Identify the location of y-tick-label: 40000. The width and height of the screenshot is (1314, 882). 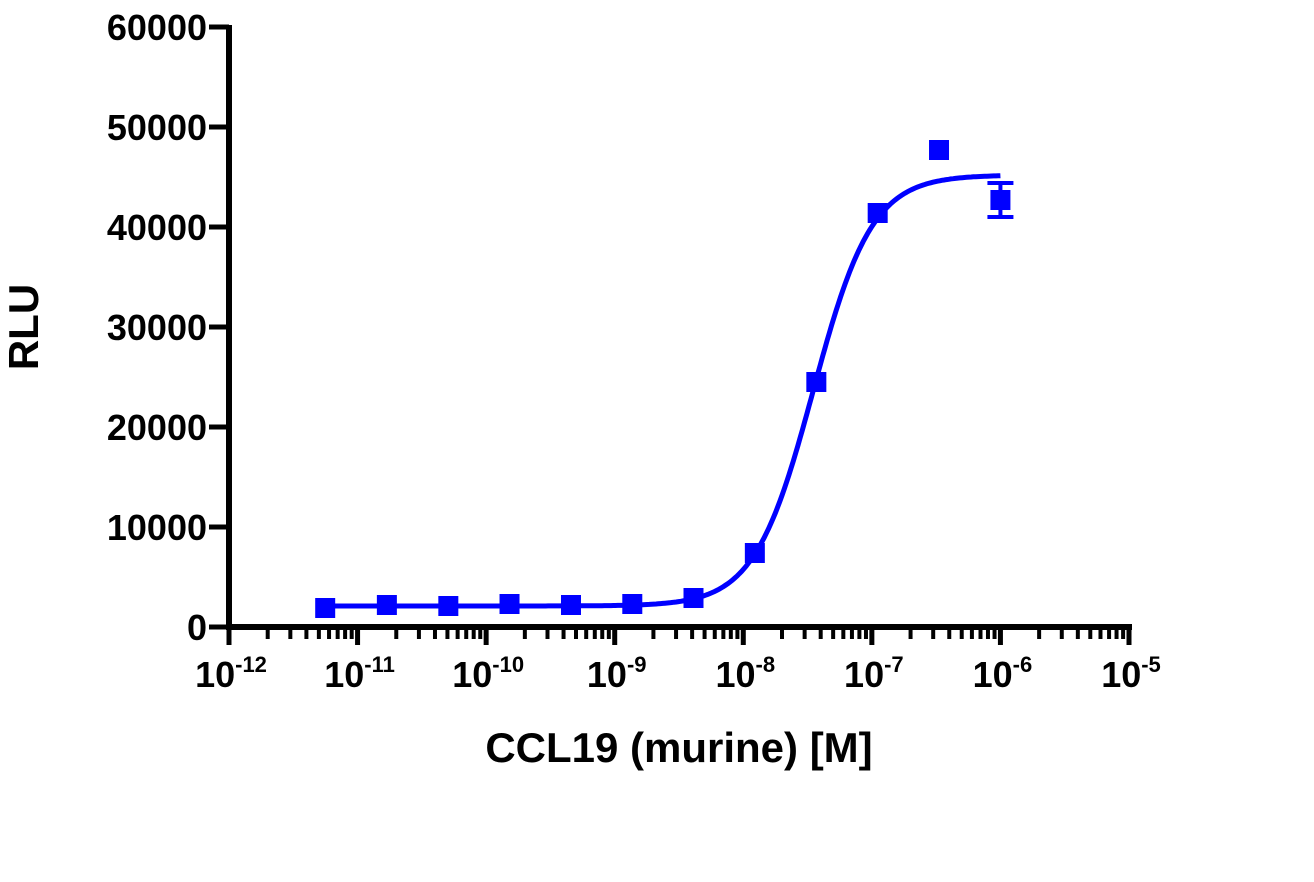
(157, 227).